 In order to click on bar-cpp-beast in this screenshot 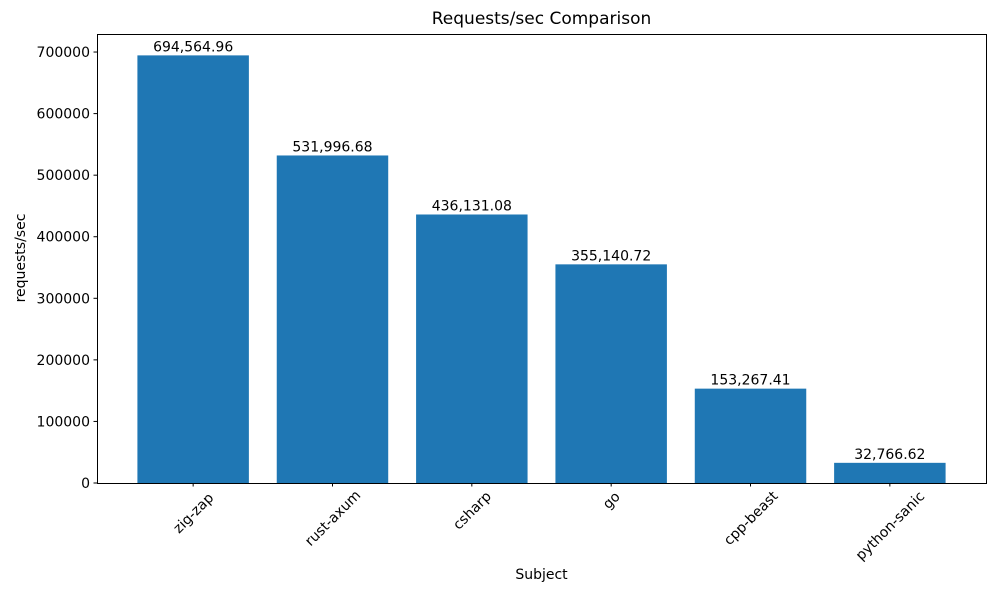, I will do `click(750, 435)`.